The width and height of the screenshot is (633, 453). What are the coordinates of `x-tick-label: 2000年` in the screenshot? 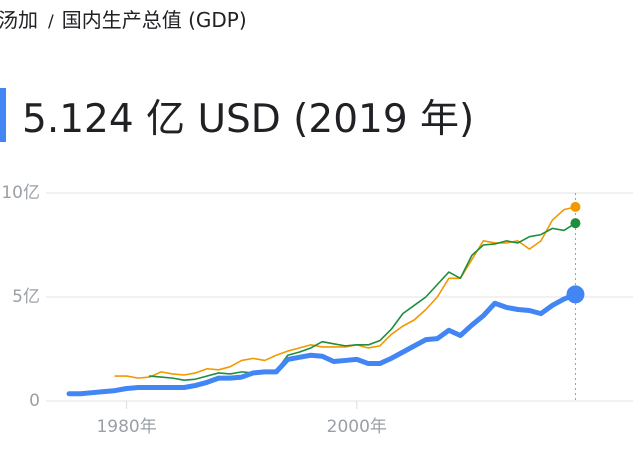 It's located at (357, 427).